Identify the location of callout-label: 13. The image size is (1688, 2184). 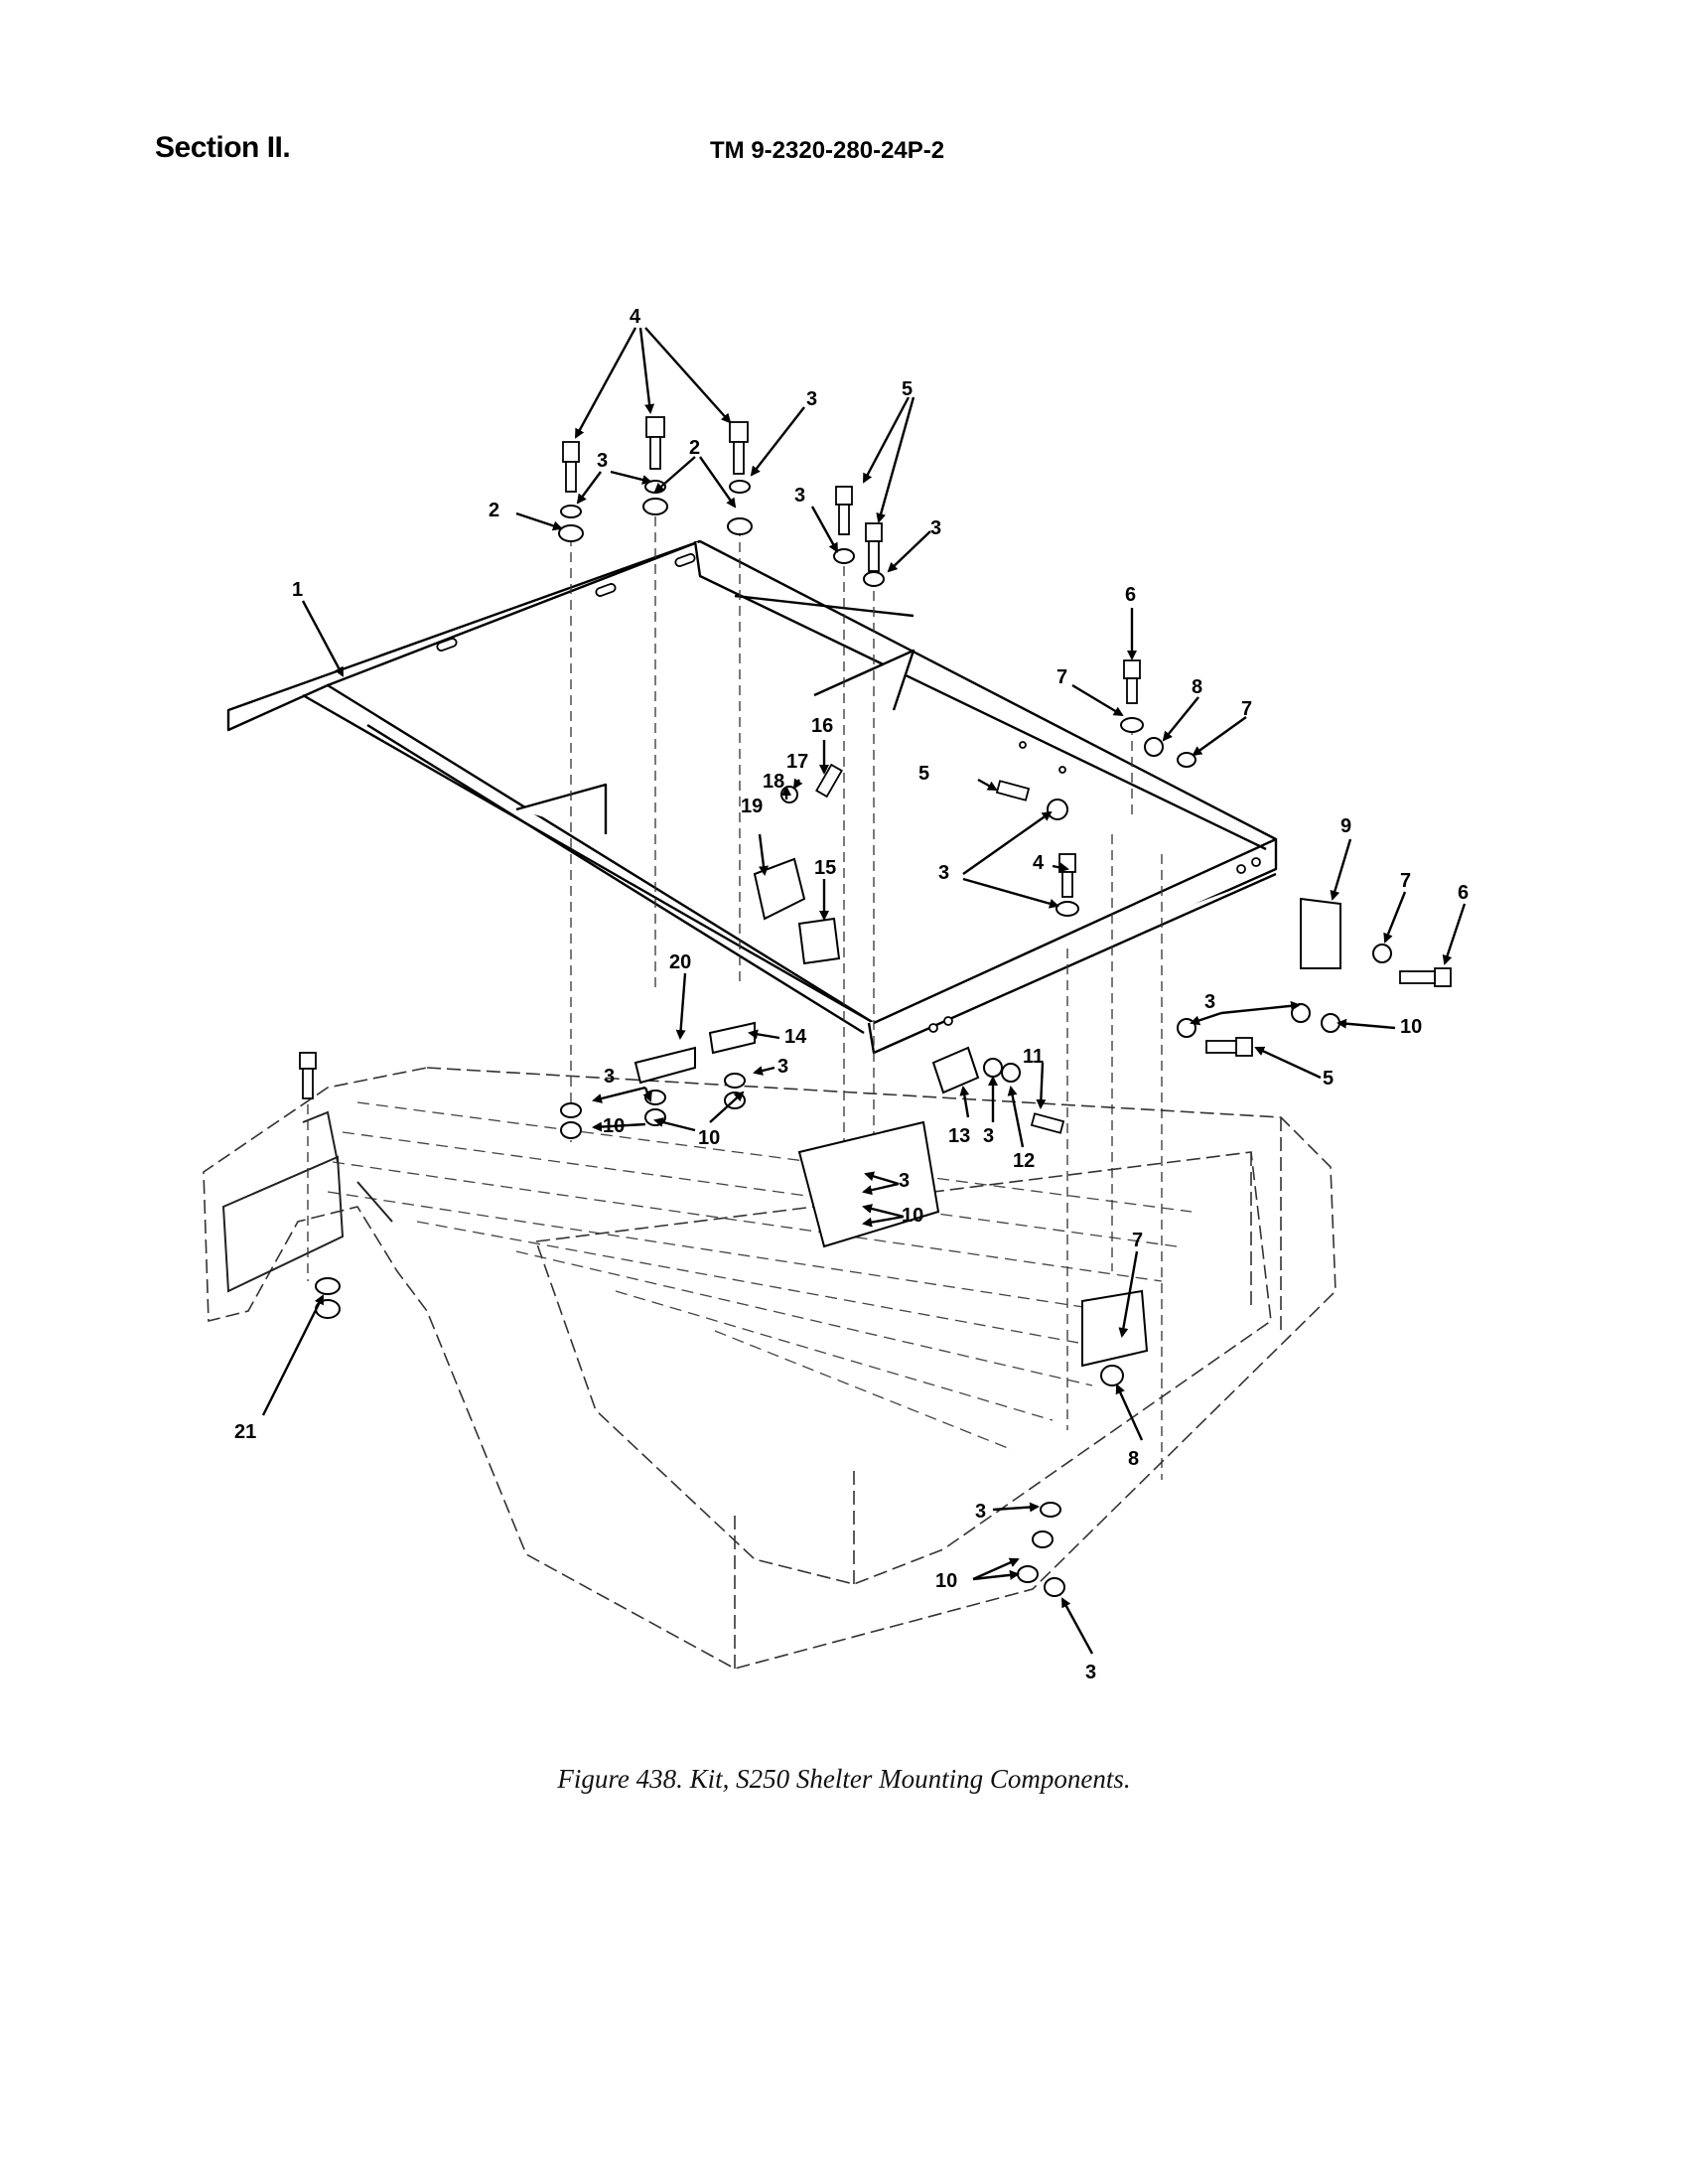
(959, 1136).